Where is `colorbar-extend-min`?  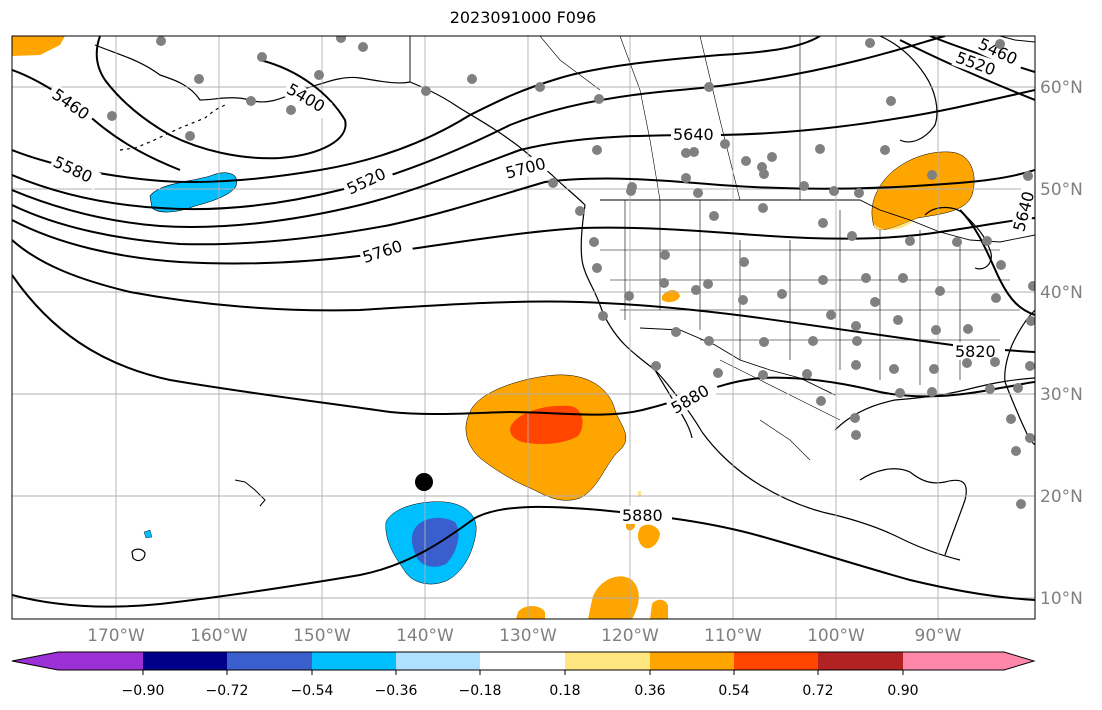
colorbar-extend-min is located at coordinates (35, 661).